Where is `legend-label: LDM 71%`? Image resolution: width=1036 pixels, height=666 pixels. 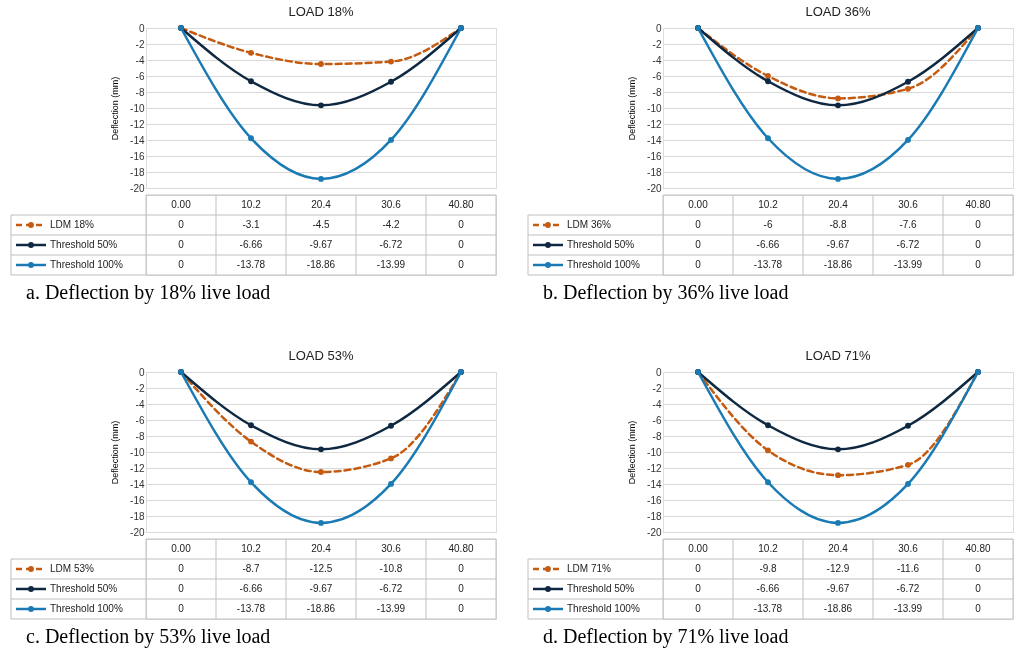 legend-label: LDM 71% is located at coordinates (589, 568).